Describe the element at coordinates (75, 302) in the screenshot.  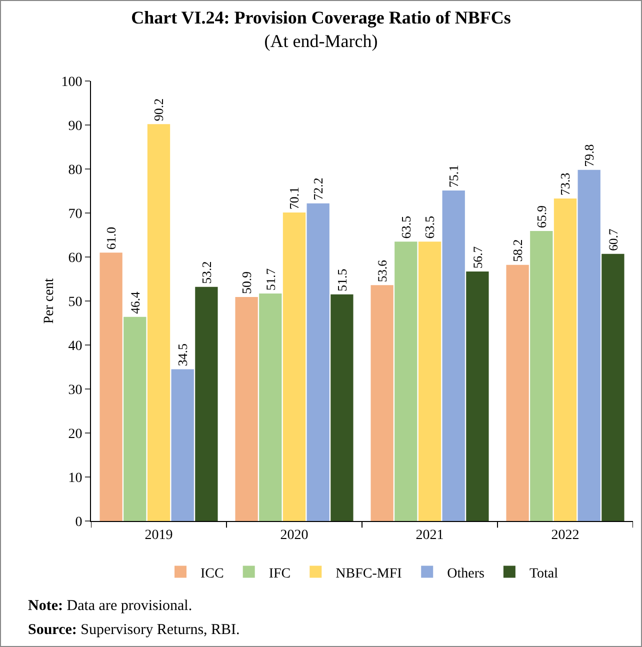
I see `y-tick-label: 50` at that location.